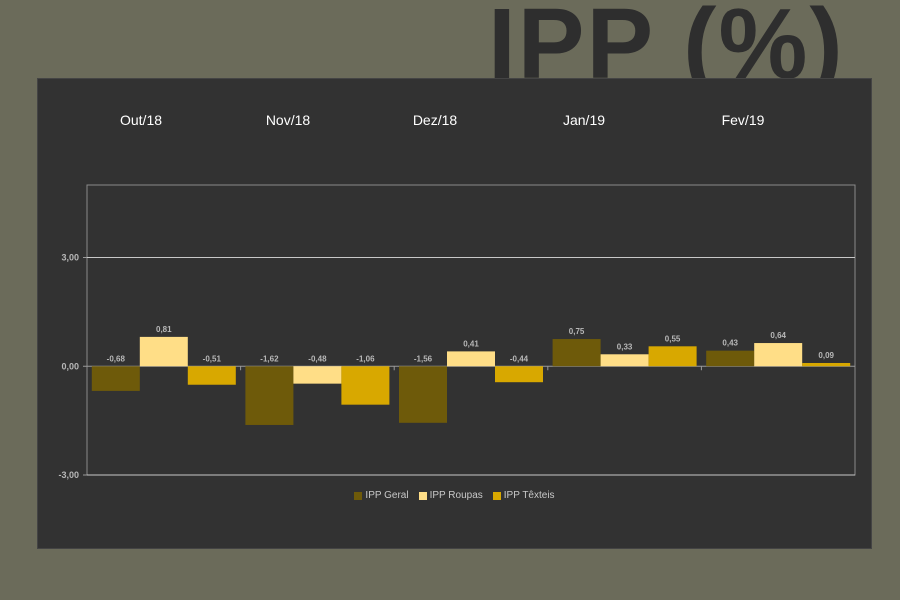  What do you see at coordinates (496, 495) in the screenshot?
I see `legend-swatch-ipp-texteis` at bounding box center [496, 495].